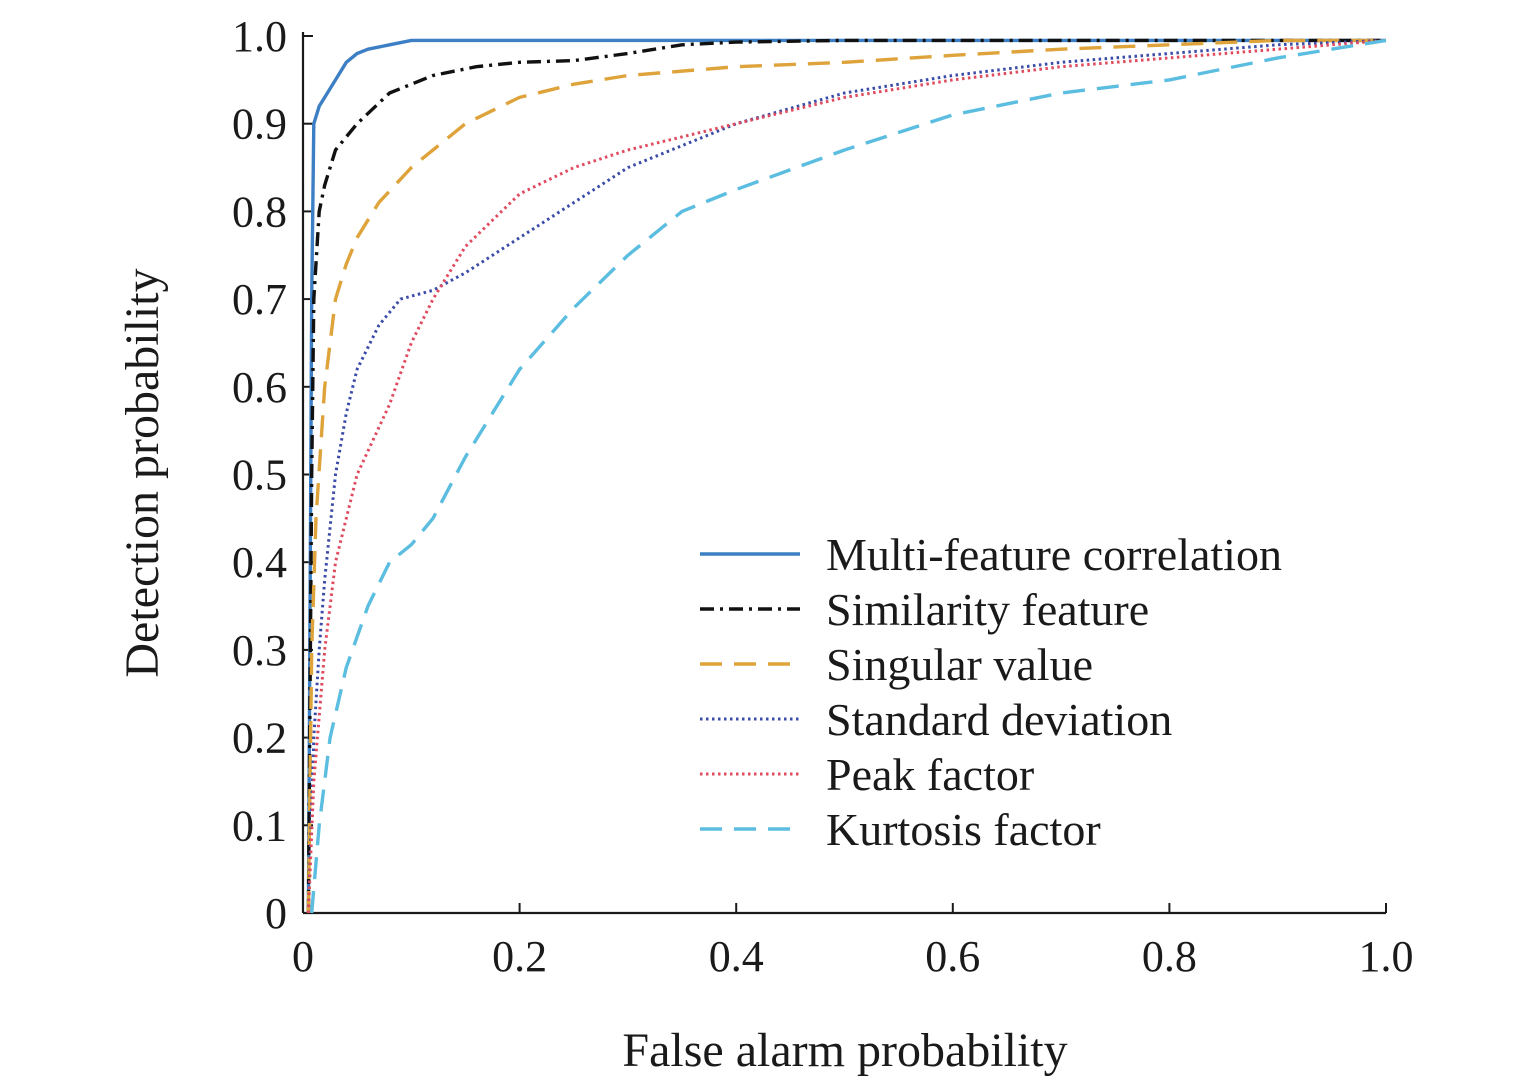 This screenshot has height=1087, width=1535. What do you see at coordinates (259, 299) in the screenshot?
I see `y-tick-label: 0.7` at bounding box center [259, 299].